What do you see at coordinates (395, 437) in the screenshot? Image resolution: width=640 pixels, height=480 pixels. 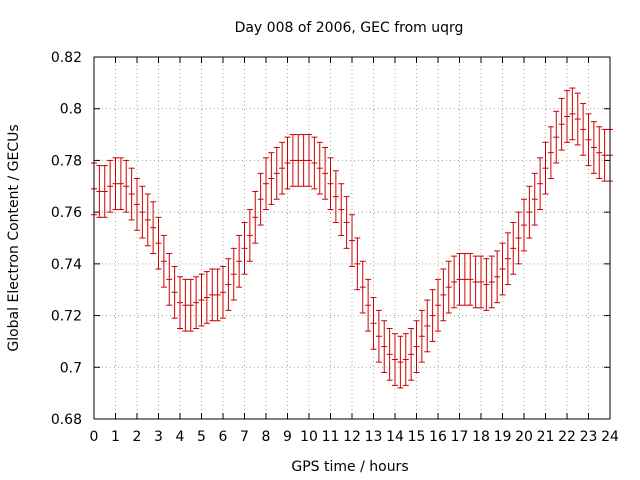 I see `x-tick-label: 14` at bounding box center [395, 437].